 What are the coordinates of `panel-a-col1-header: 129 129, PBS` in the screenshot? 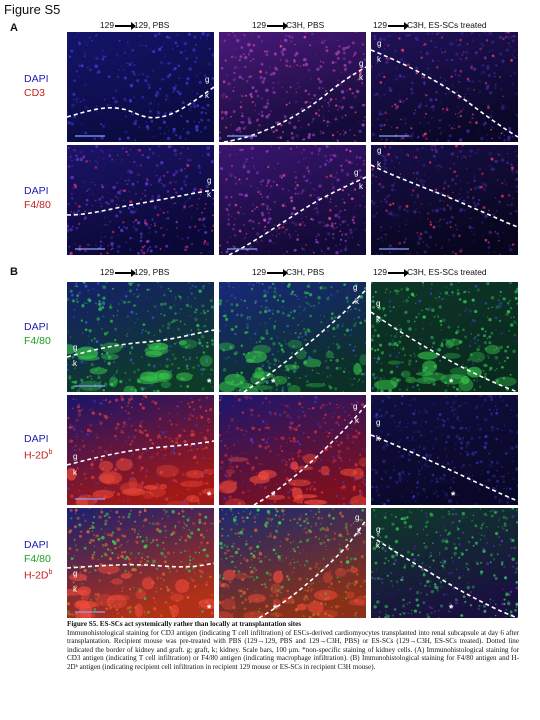 It's located at (135, 25).